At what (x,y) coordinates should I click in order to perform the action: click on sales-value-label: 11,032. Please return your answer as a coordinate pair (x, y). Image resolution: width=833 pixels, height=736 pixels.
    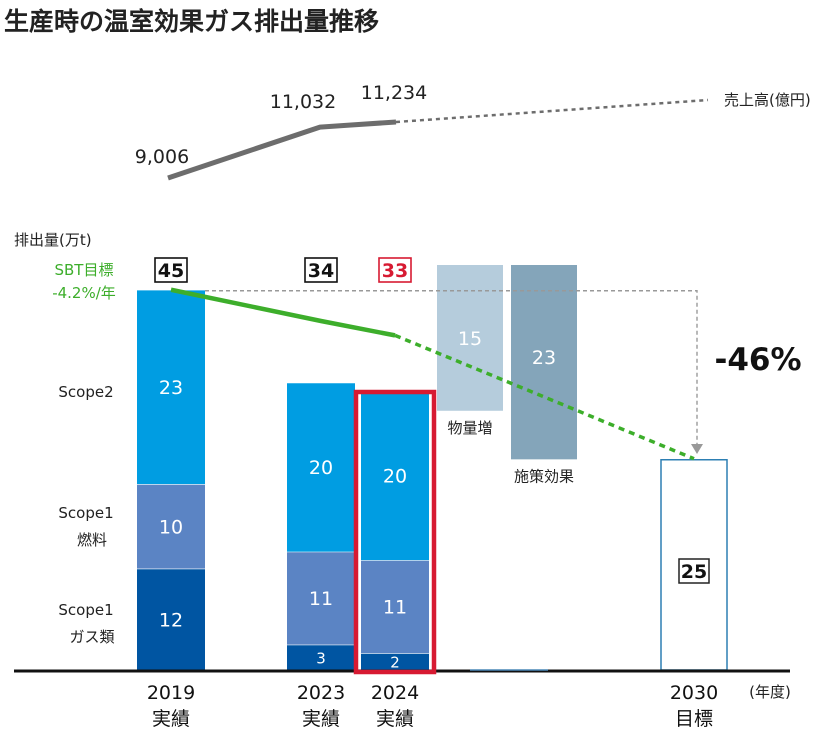
    Looking at the image, I should click on (303, 102).